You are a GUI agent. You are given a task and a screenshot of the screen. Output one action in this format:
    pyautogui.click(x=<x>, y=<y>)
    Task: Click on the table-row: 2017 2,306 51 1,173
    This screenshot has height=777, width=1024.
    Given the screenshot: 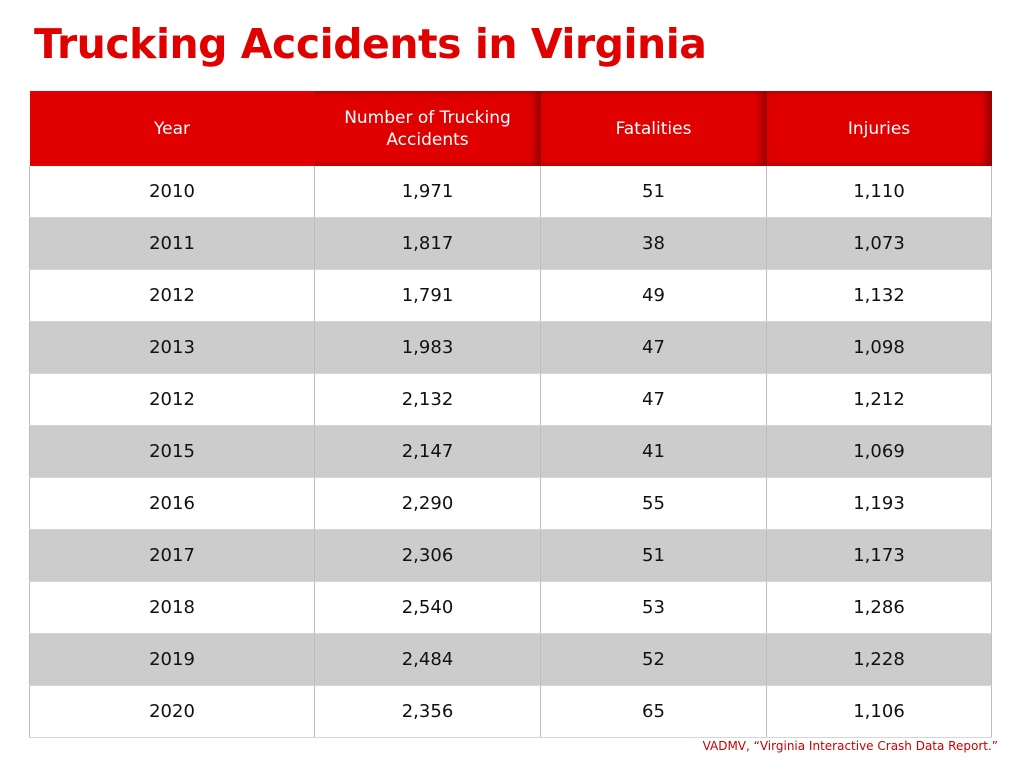 What is the action you would take?
    pyautogui.click(x=510, y=555)
    